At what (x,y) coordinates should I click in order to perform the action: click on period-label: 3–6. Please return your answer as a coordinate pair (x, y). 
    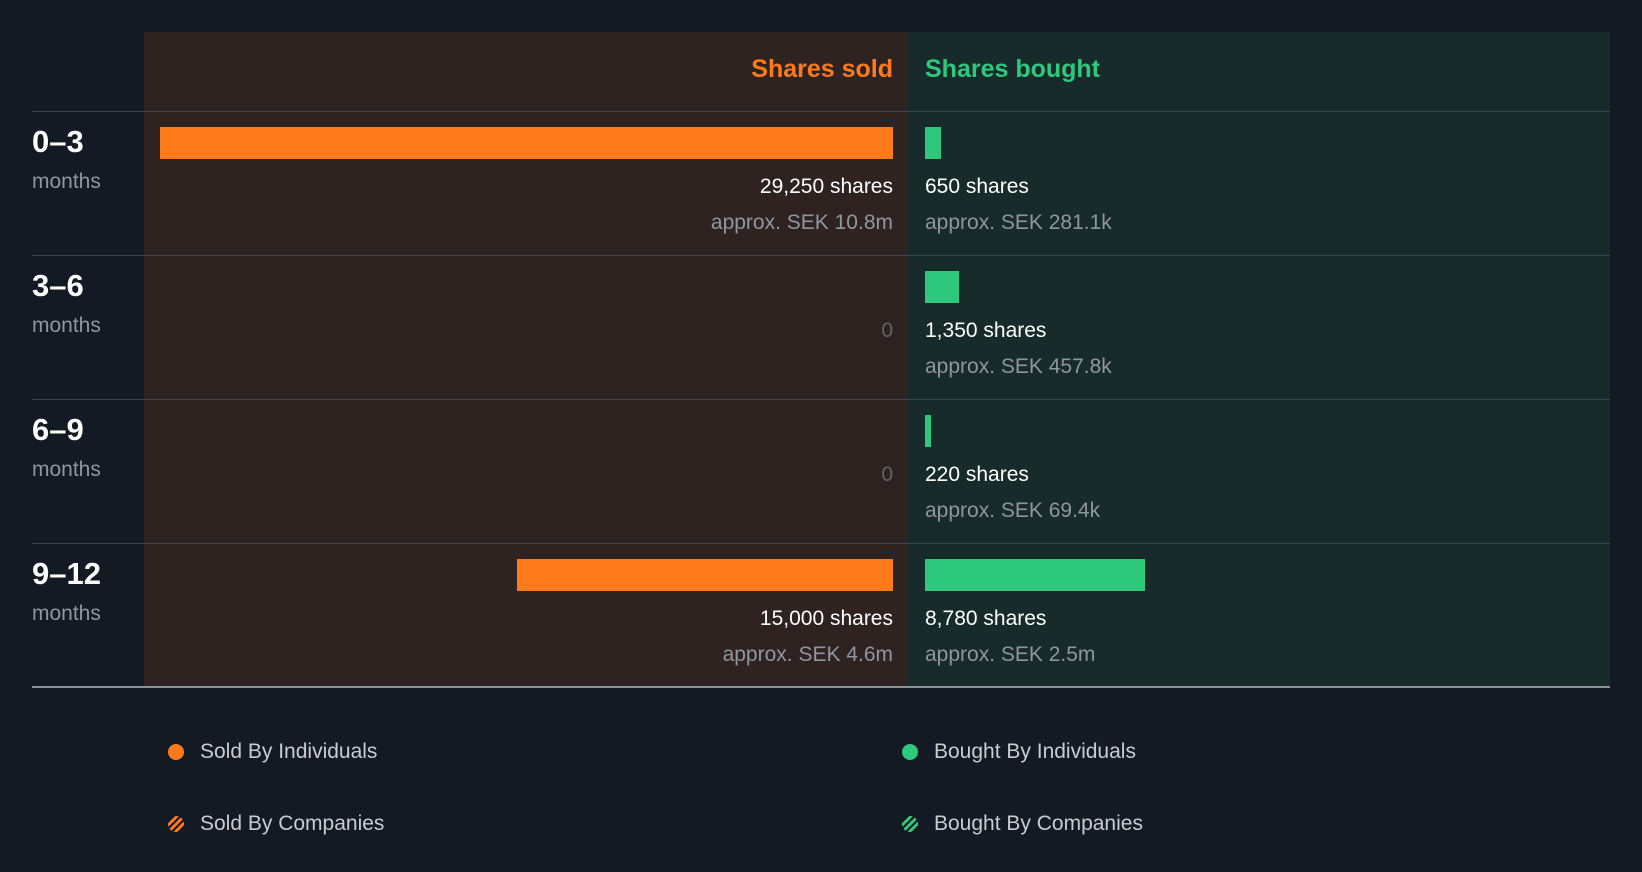
    Looking at the image, I should click on (58, 285).